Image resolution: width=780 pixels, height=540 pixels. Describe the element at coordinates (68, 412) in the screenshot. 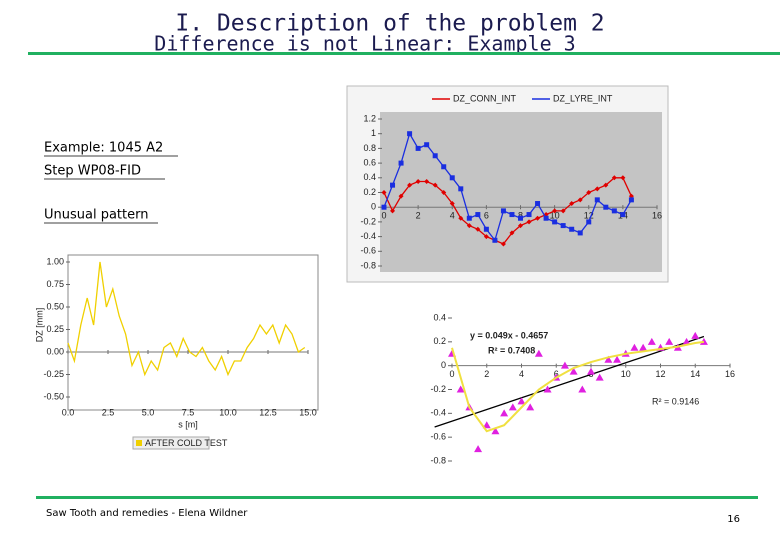

I see `x-tick-label: 0.0` at that location.